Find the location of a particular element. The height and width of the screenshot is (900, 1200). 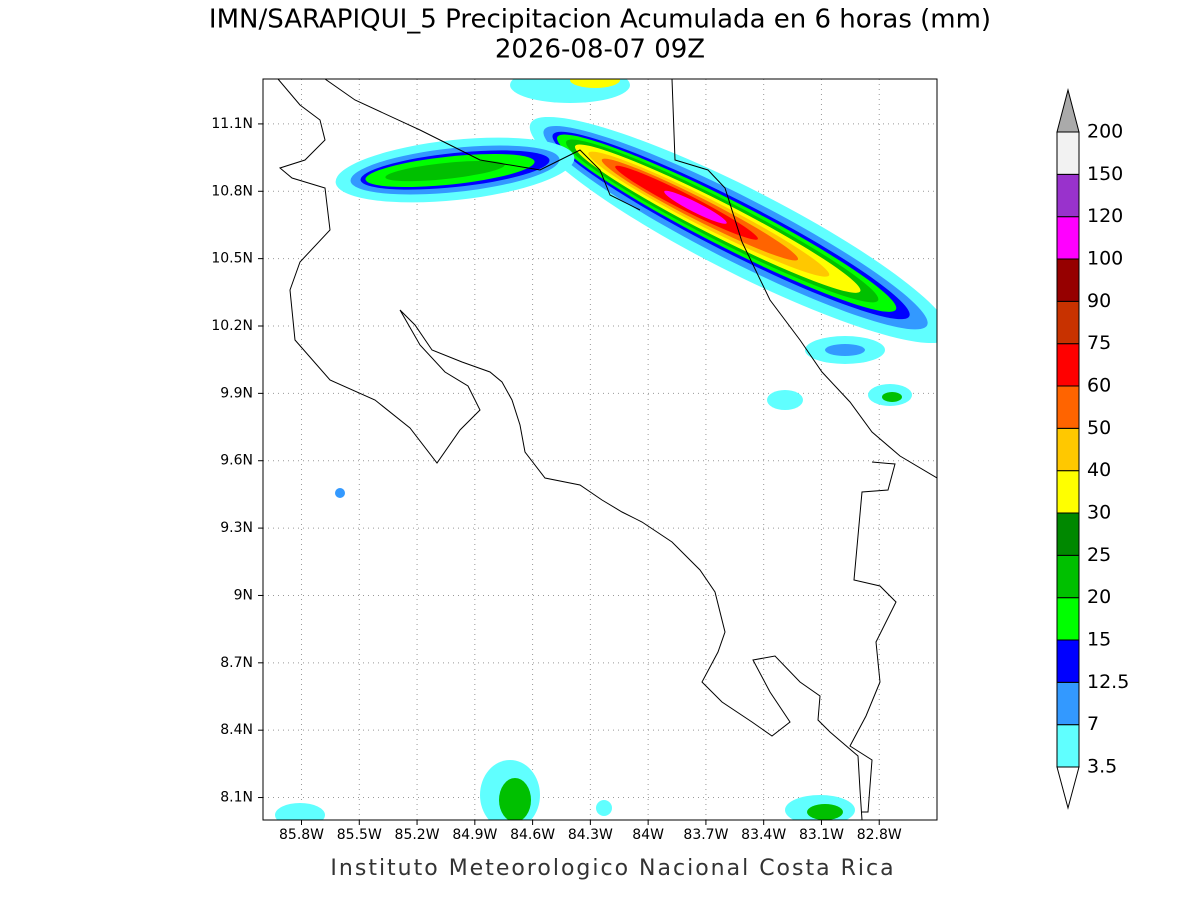

y-tick-label: 9N is located at coordinates (243, 595).